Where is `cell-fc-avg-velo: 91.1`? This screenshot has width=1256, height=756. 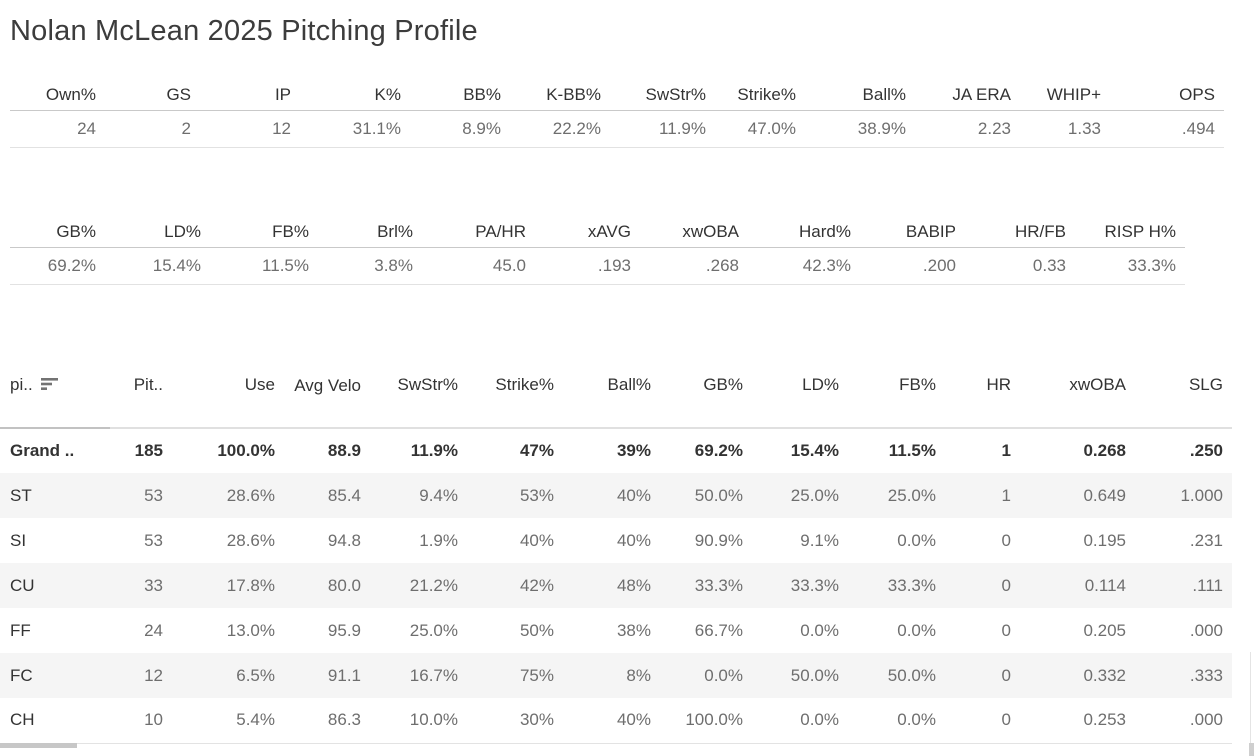 cell-fc-avg-velo: 91.1 is located at coordinates (344, 675).